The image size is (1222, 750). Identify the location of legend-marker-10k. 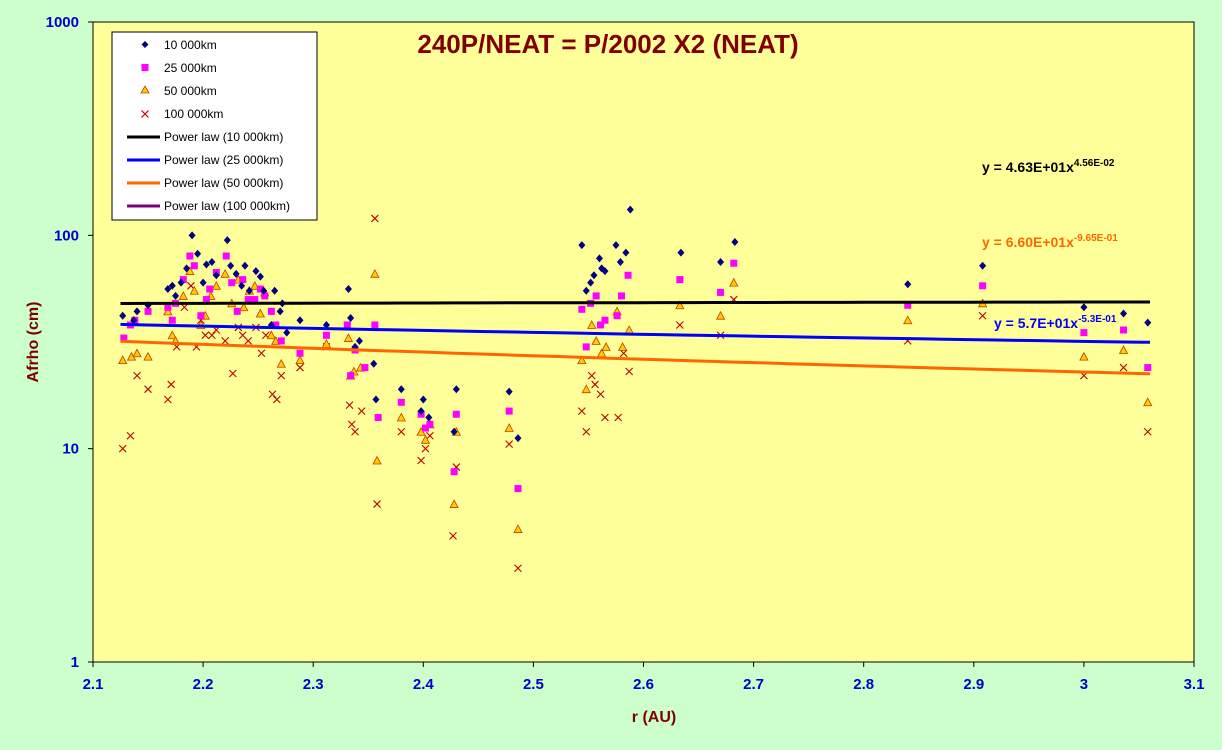
(145, 44).